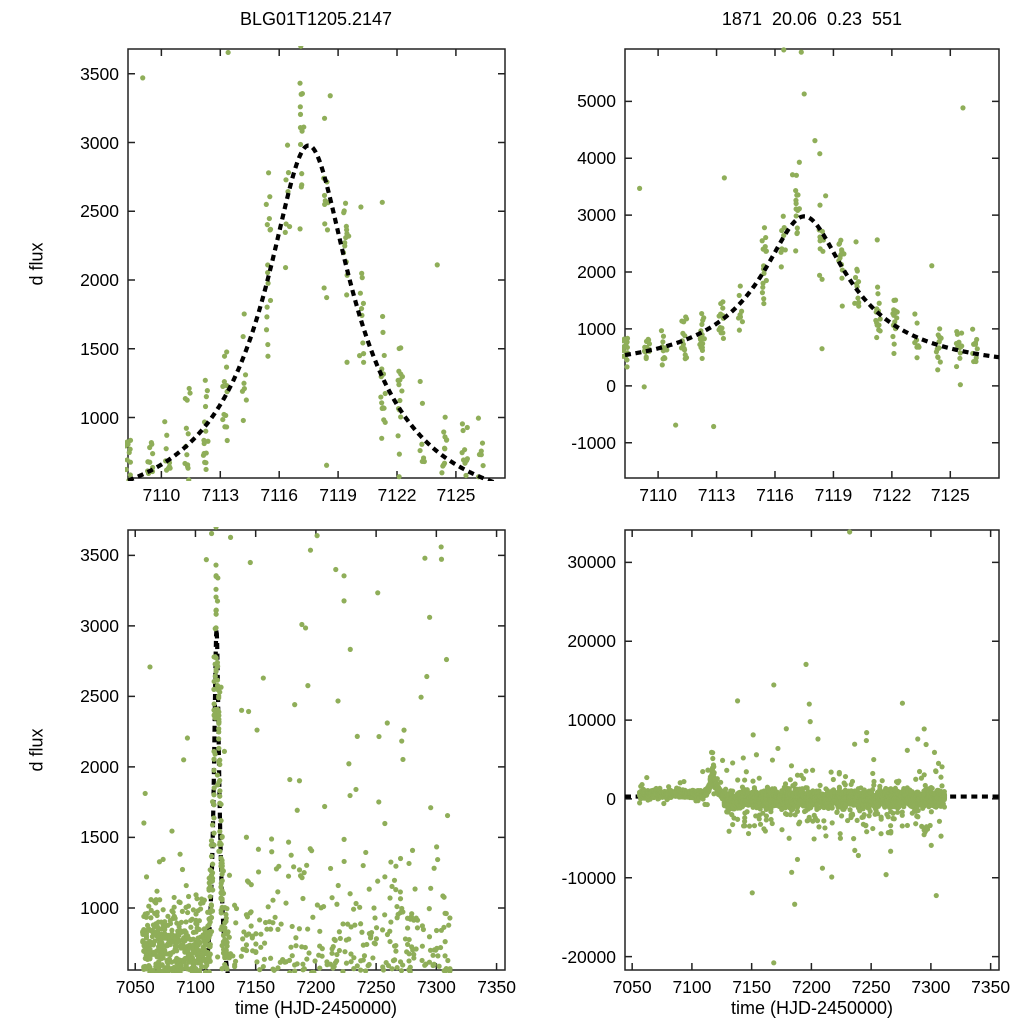 Image resolution: width=1024 pixels, height=1024 pixels. I want to click on y-tick-label: 4000, so click(596, 158).